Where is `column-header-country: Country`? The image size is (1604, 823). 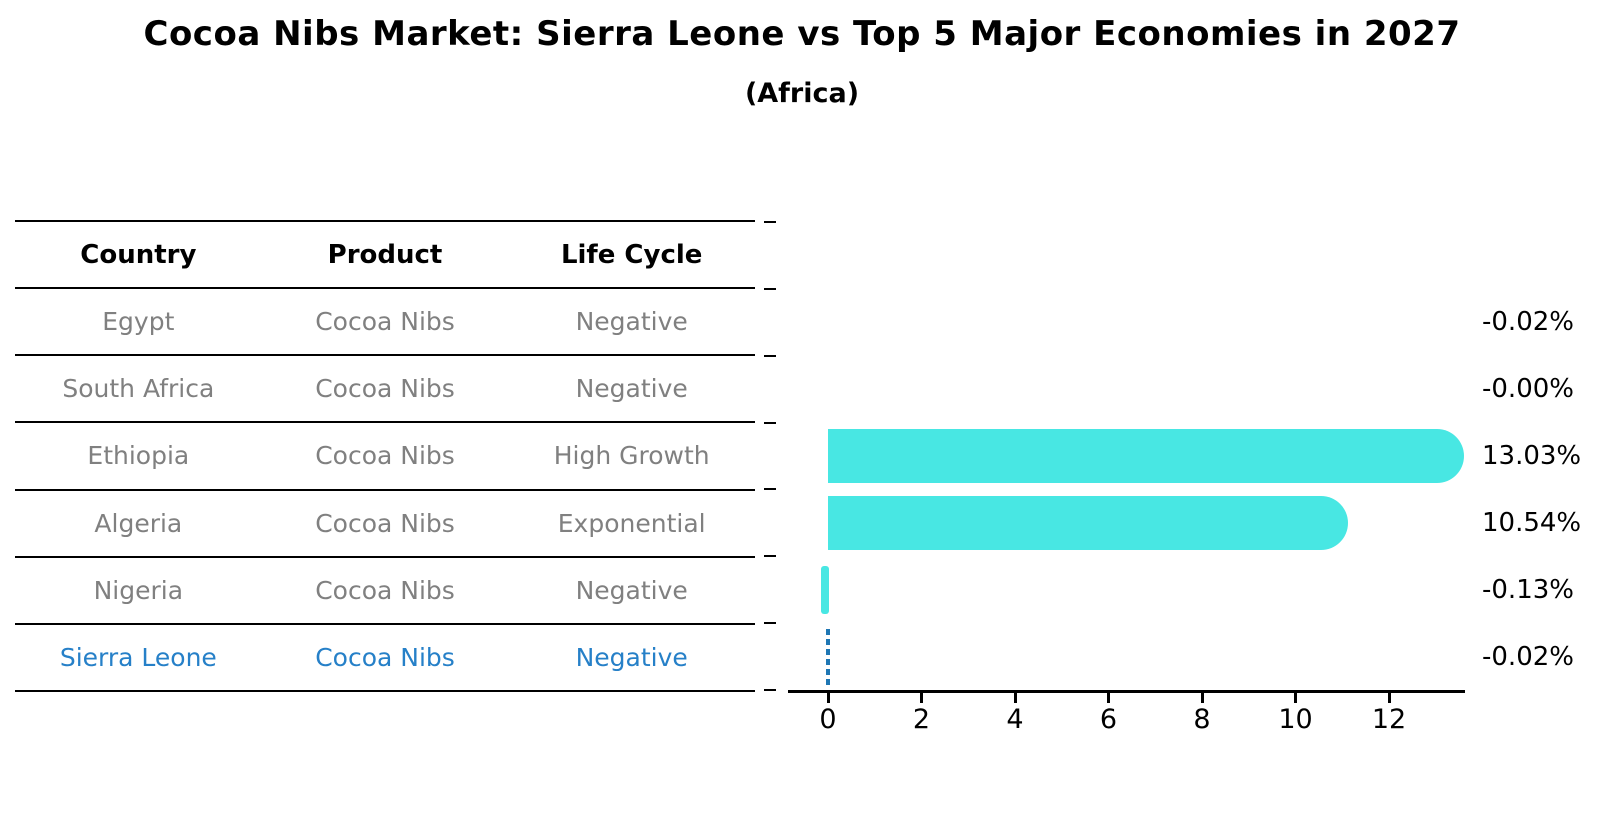
column-header-country: Country is located at coordinates (138, 254).